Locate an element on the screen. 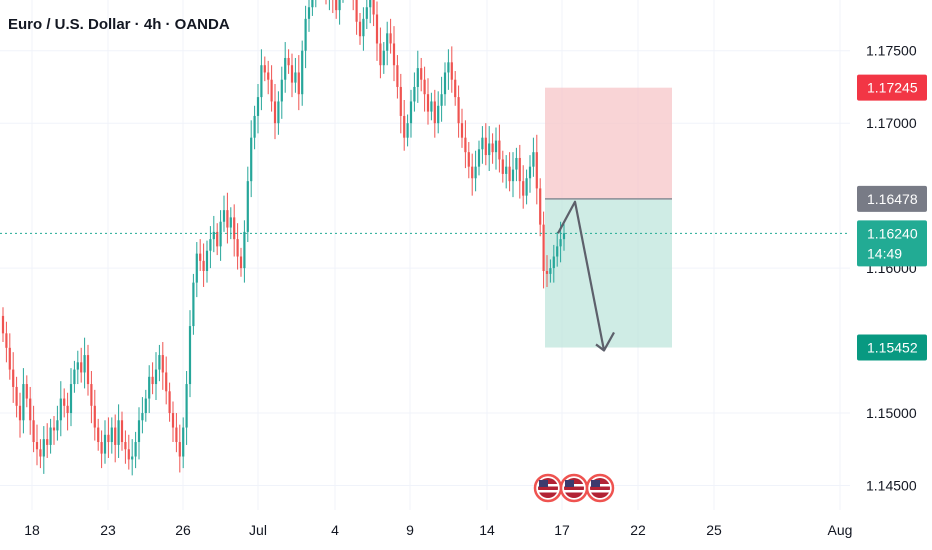  x-tick-label: 18 is located at coordinates (32, 530).